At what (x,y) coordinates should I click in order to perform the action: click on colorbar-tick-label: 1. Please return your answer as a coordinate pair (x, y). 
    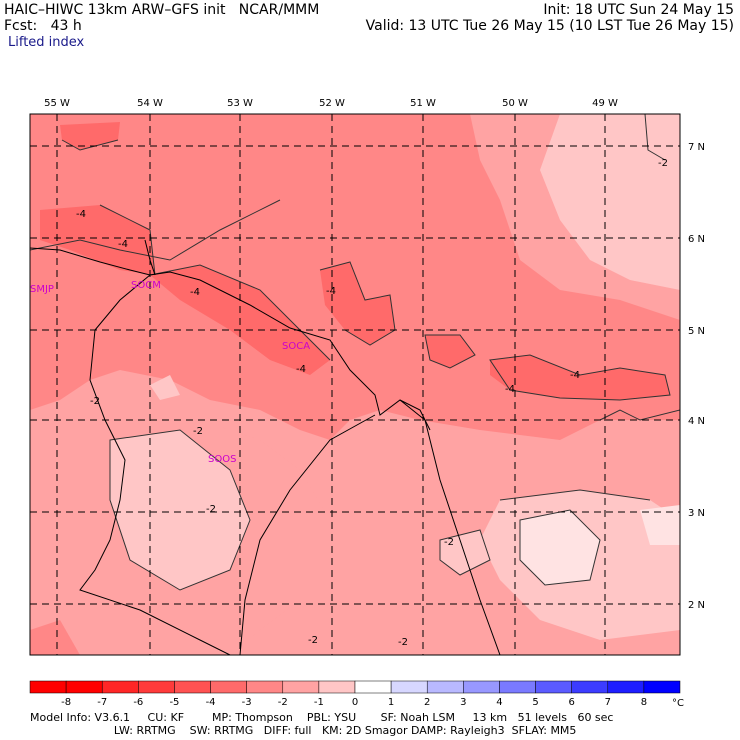
    Looking at the image, I should click on (391, 702).